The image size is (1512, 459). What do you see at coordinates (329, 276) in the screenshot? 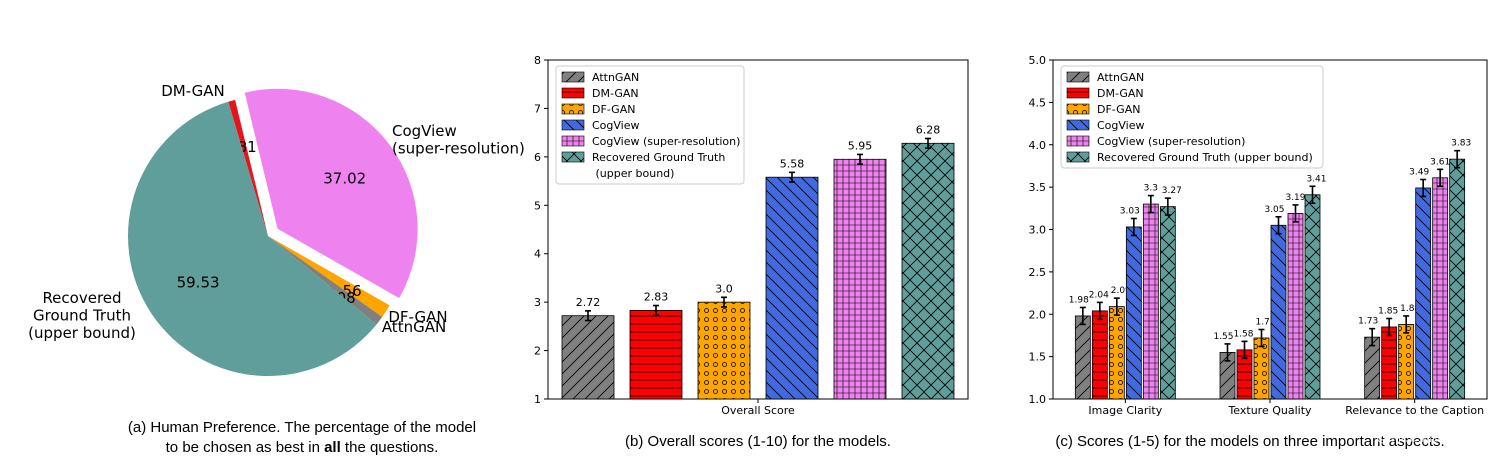
I see `pie-slice-df-gan` at bounding box center [329, 276].